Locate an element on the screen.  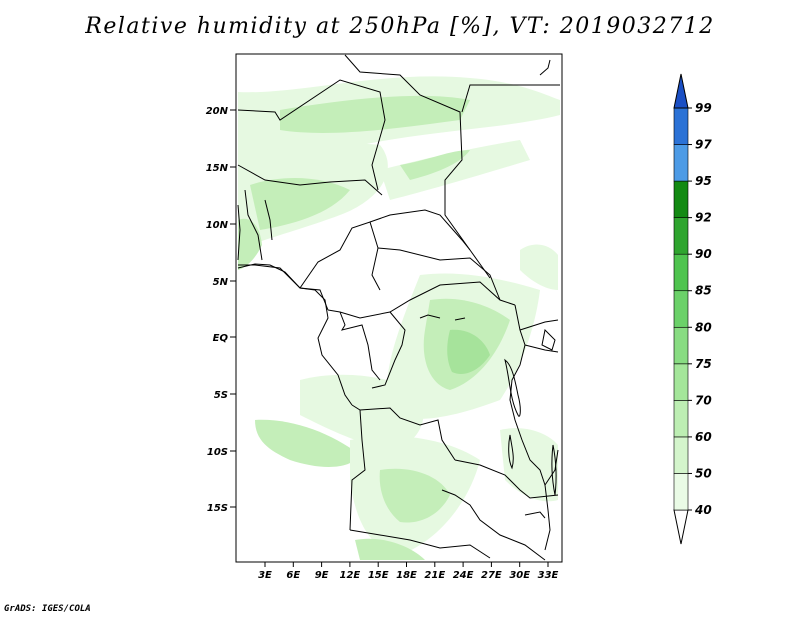
lat-tick-label: 10N is located at coordinates (217, 225).